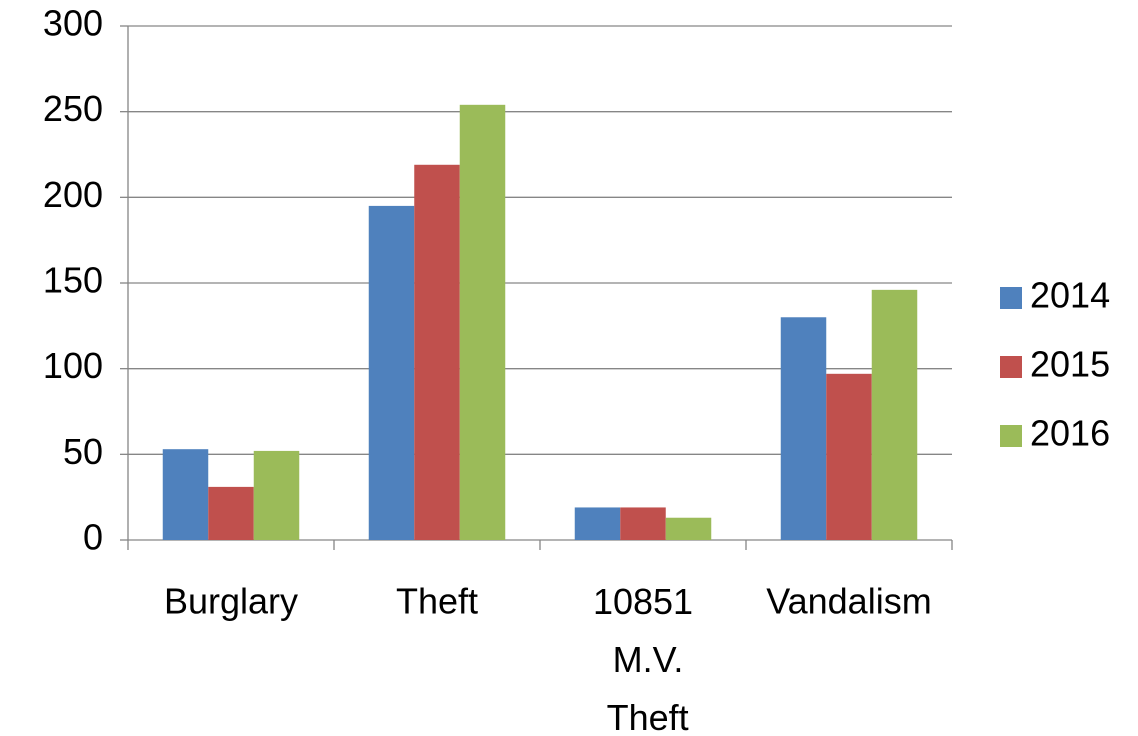 This screenshot has width=1138, height=736. What do you see at coordinates (643, 658) in the screenshot?
I see `x-tick-label: 10851 M.V. Theft` at bounding box center [643, 658].